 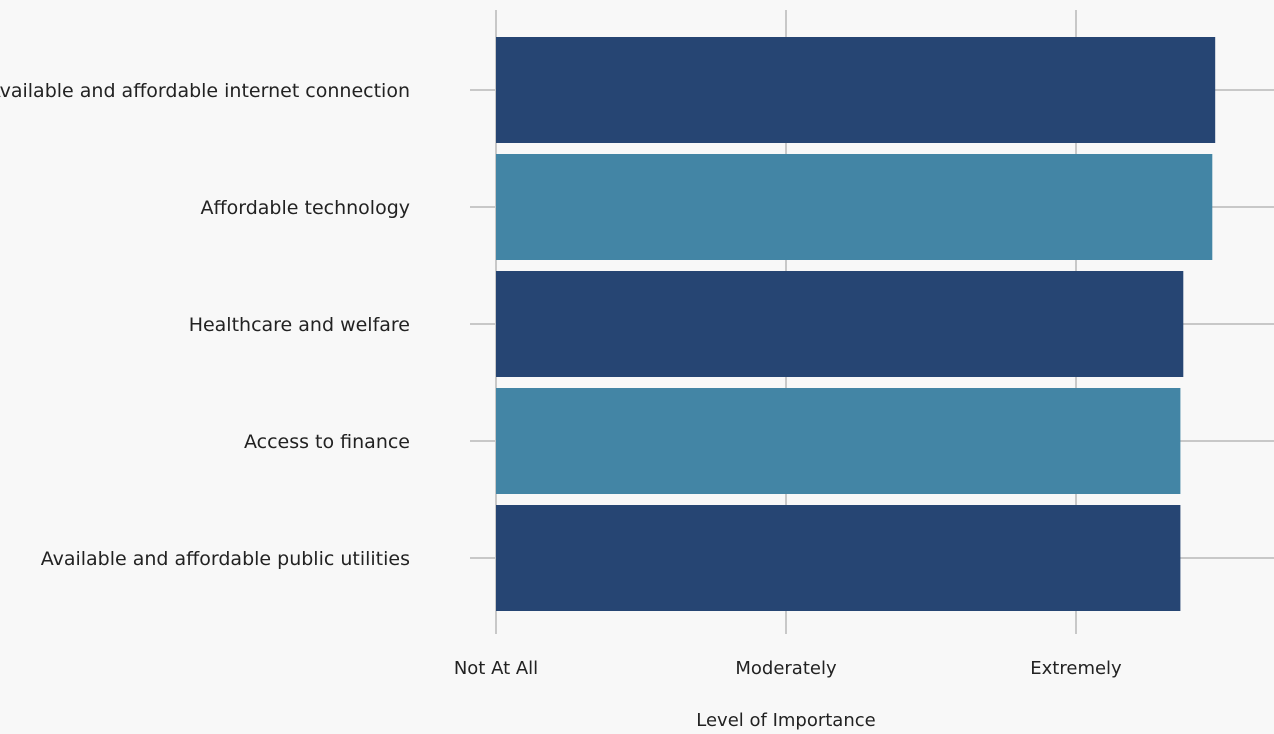 I want to click on x-tick-label: Not At All, so click(x=496, y=668).